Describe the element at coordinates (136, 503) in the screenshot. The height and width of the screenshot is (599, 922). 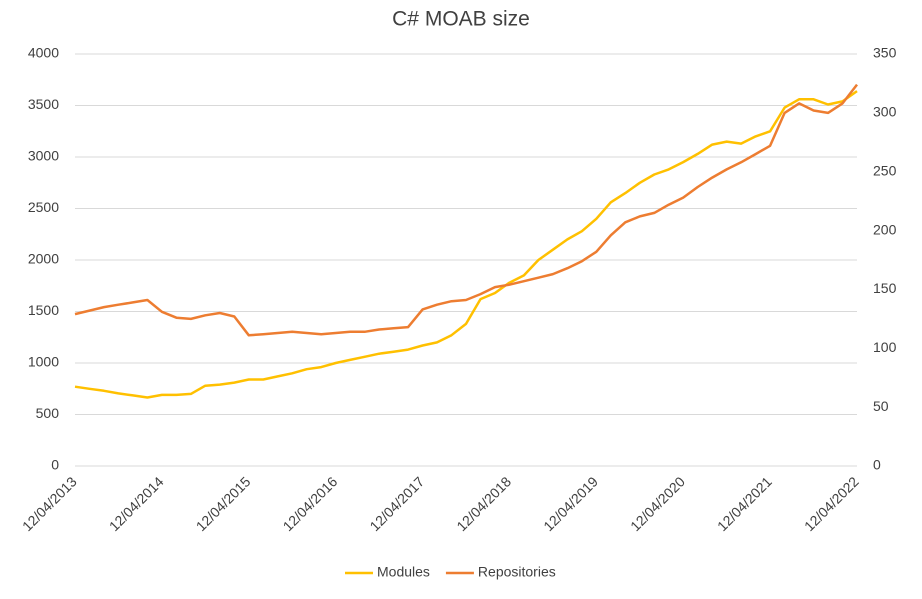
I see `x-tick-label: 12/04/2014` at that location.